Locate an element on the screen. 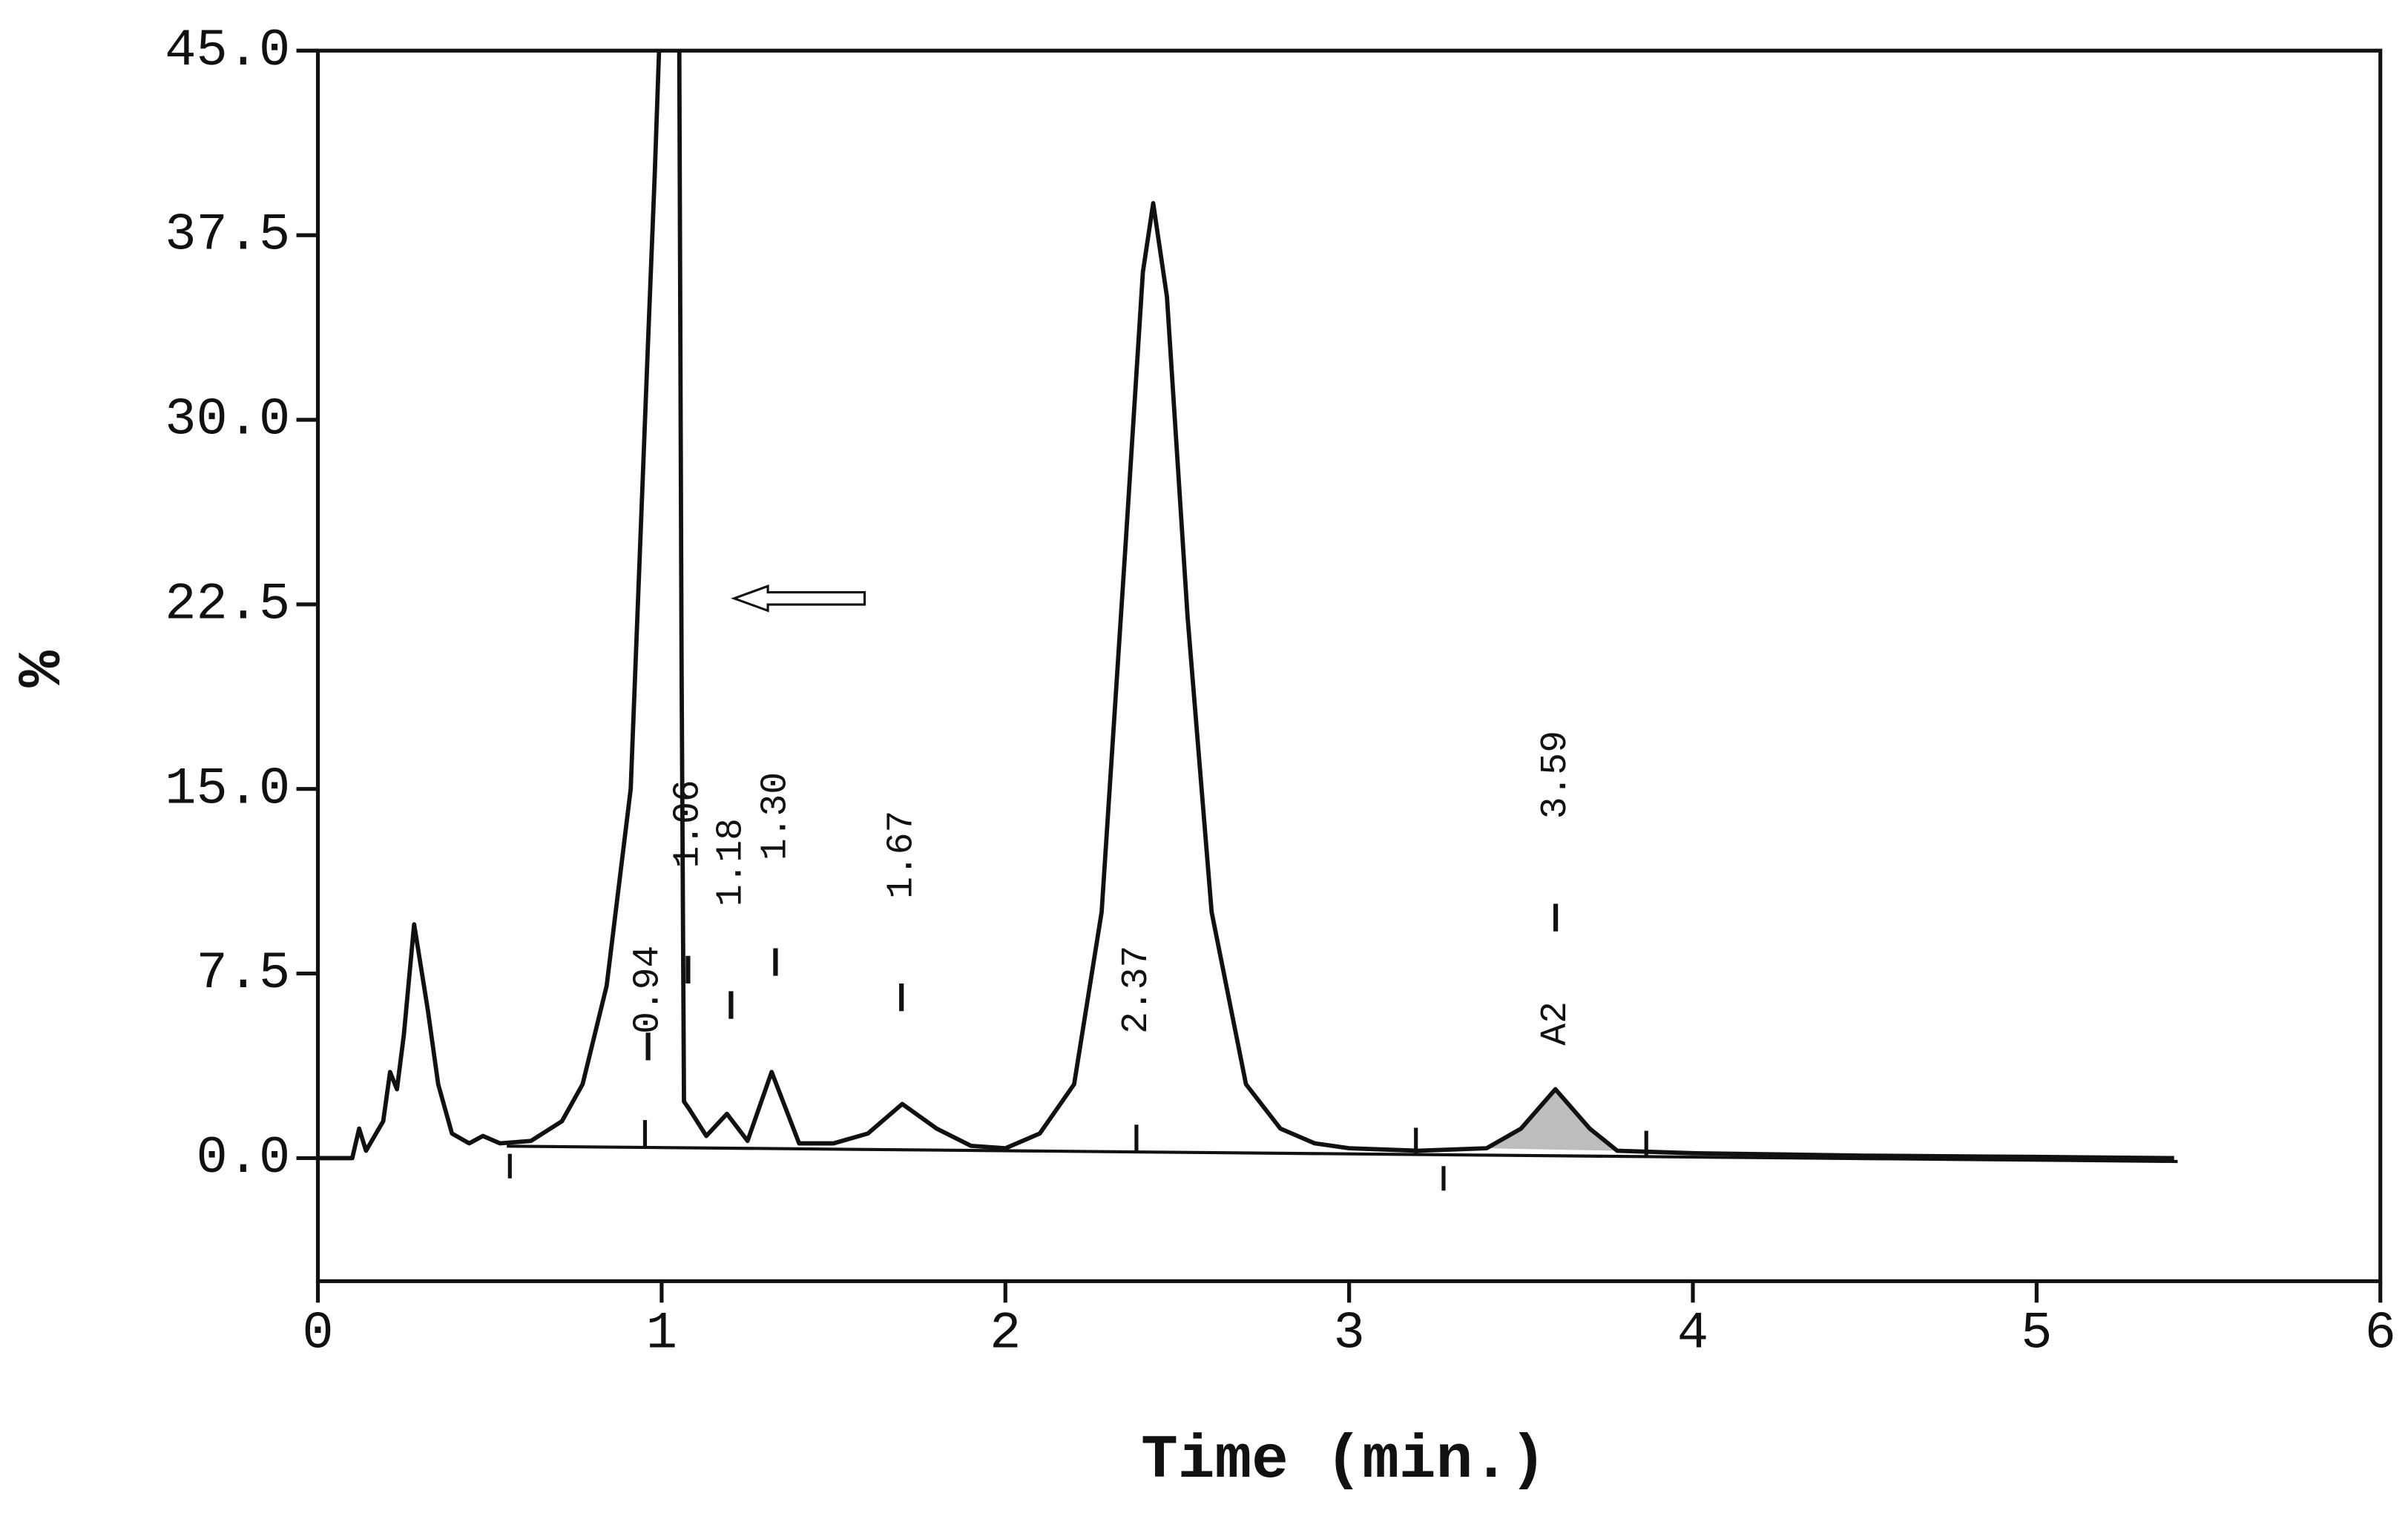 Image resolution: width=2408 pixels, height=1519 pixels. y-tick-label: 22.5 is located at coordinates (227, 604).